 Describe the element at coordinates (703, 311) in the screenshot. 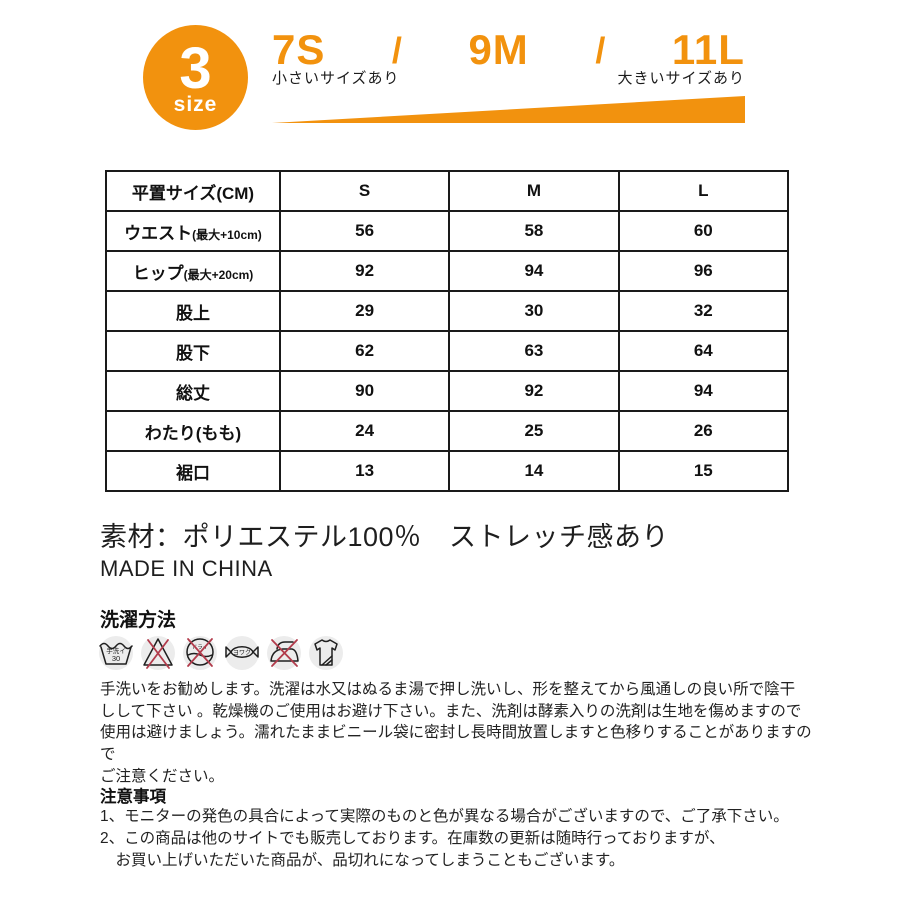

I see `cell-value: 32` at that location.